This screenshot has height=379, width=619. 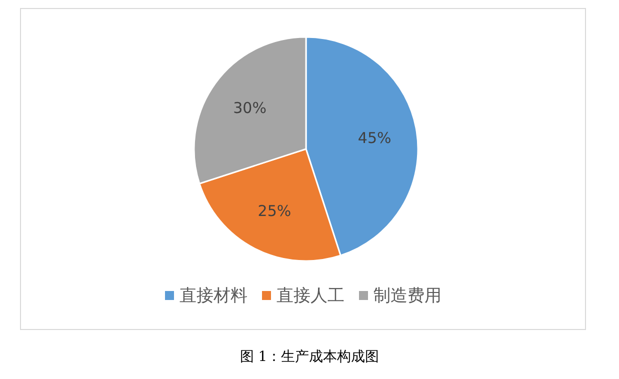 What do you see at coordinates (310, 296) in the screenshot?
I see `legend-label: 直接人工` at bounding box center [310, 296].